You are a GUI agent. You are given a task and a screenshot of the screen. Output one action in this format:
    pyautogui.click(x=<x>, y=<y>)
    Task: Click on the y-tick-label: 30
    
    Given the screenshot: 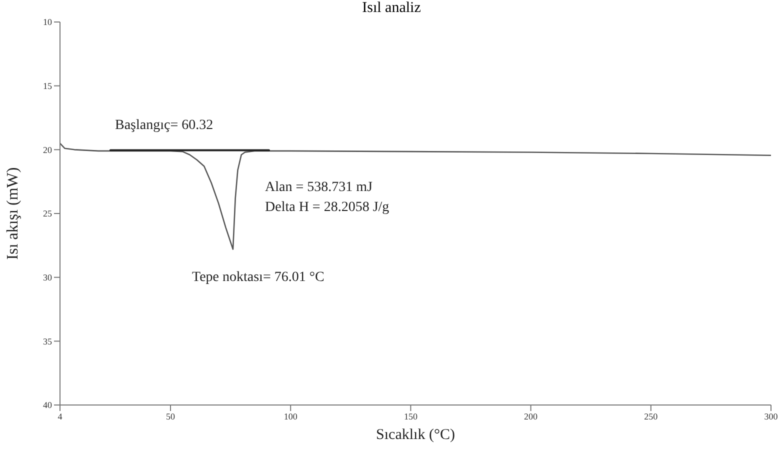 What is the action you would take?
    pyautogui.click(x=47, y=277)
    